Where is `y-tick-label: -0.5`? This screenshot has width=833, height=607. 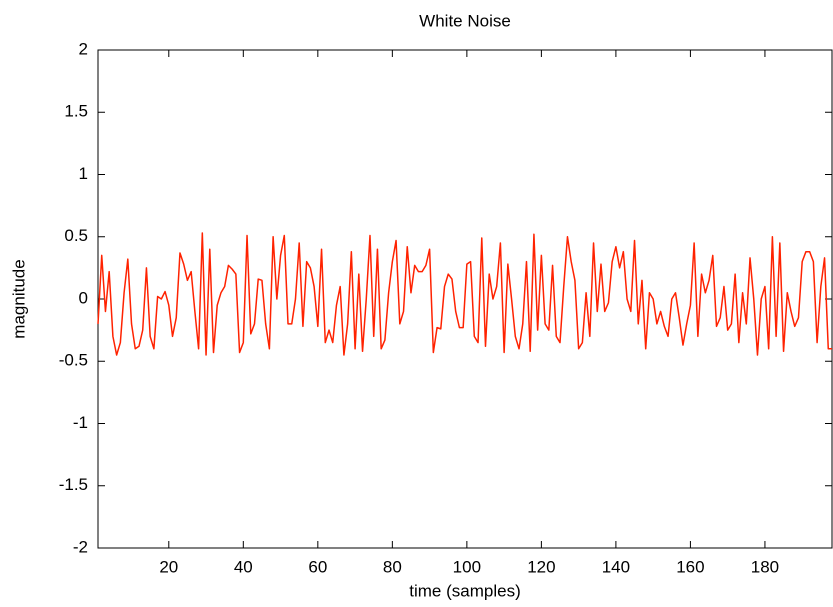
y-tick-label: -0.5 is located at coordinates (73, 360).